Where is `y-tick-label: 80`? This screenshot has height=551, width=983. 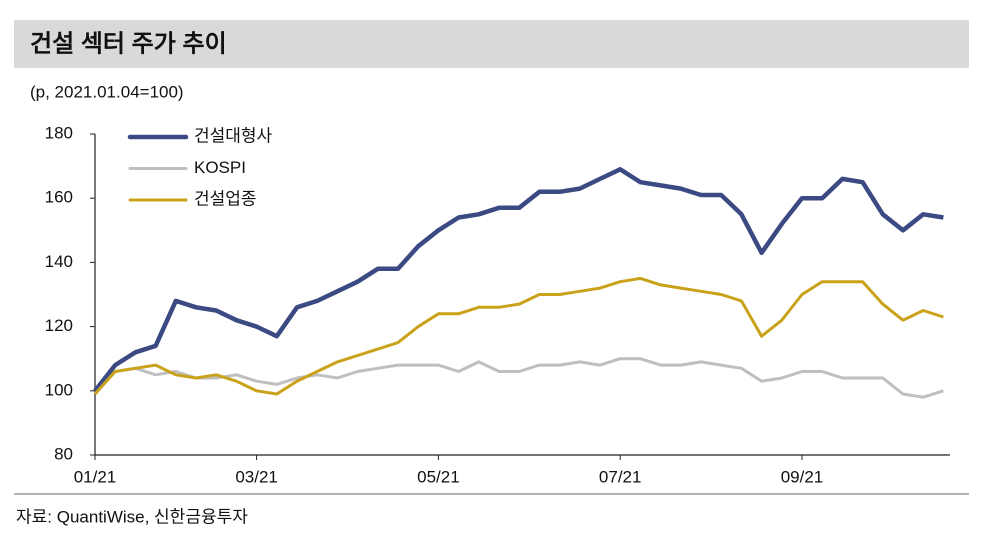 y-tick-label: 80 is located at coordinates (63, 453).